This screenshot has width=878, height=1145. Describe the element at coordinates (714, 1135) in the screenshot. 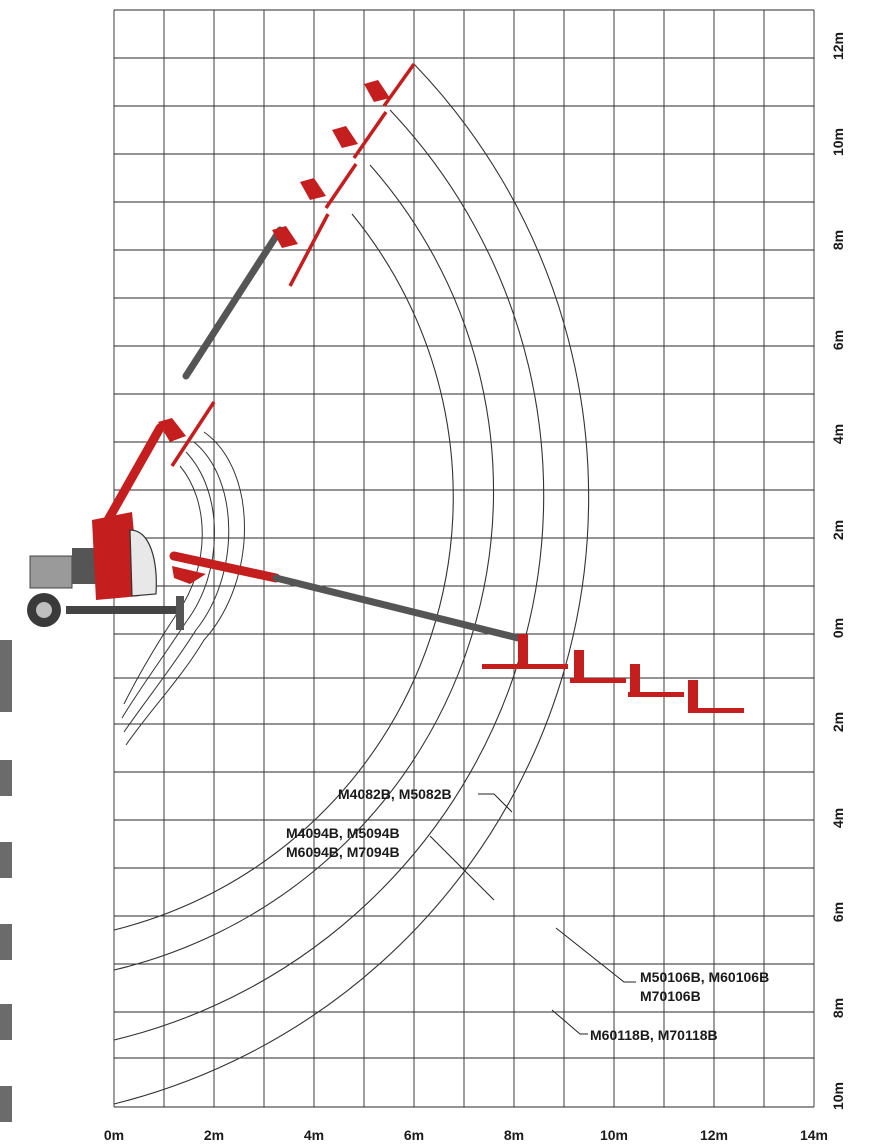

I see `x-tick-label: 12m` at that location.